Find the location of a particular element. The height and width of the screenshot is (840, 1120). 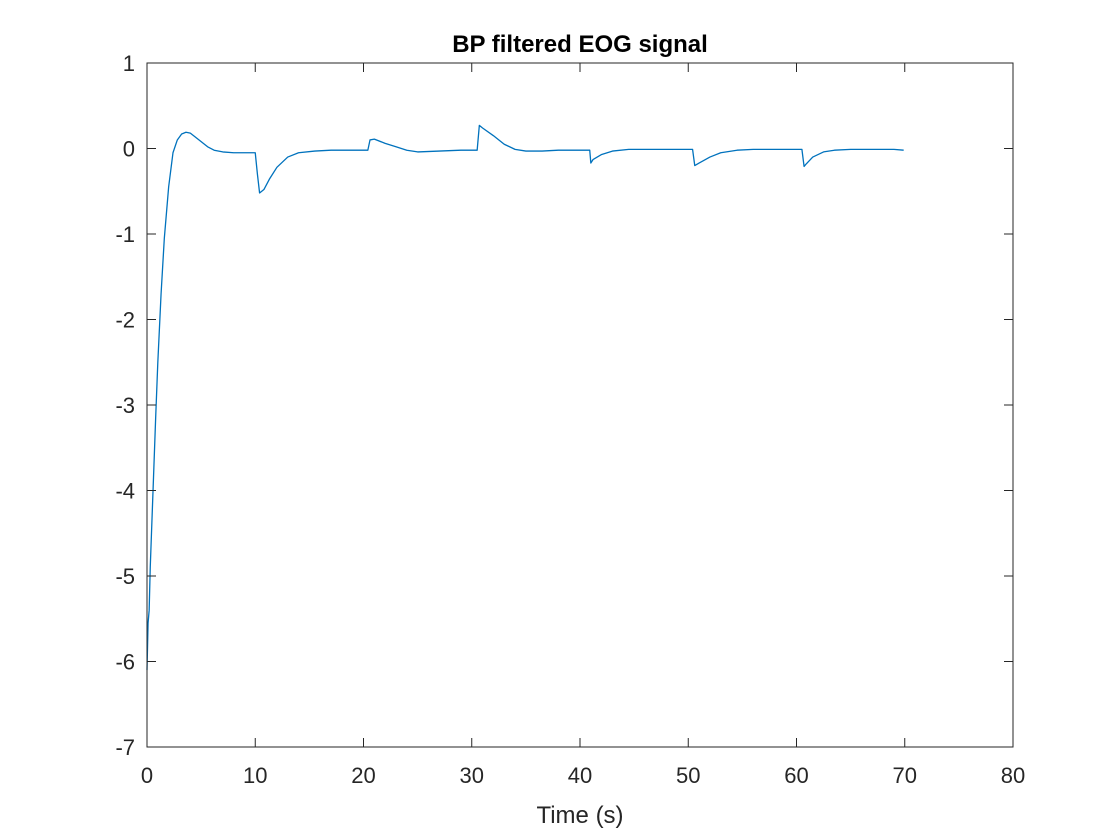

y-tick-label: 0 is located at coordinates (129, 149).